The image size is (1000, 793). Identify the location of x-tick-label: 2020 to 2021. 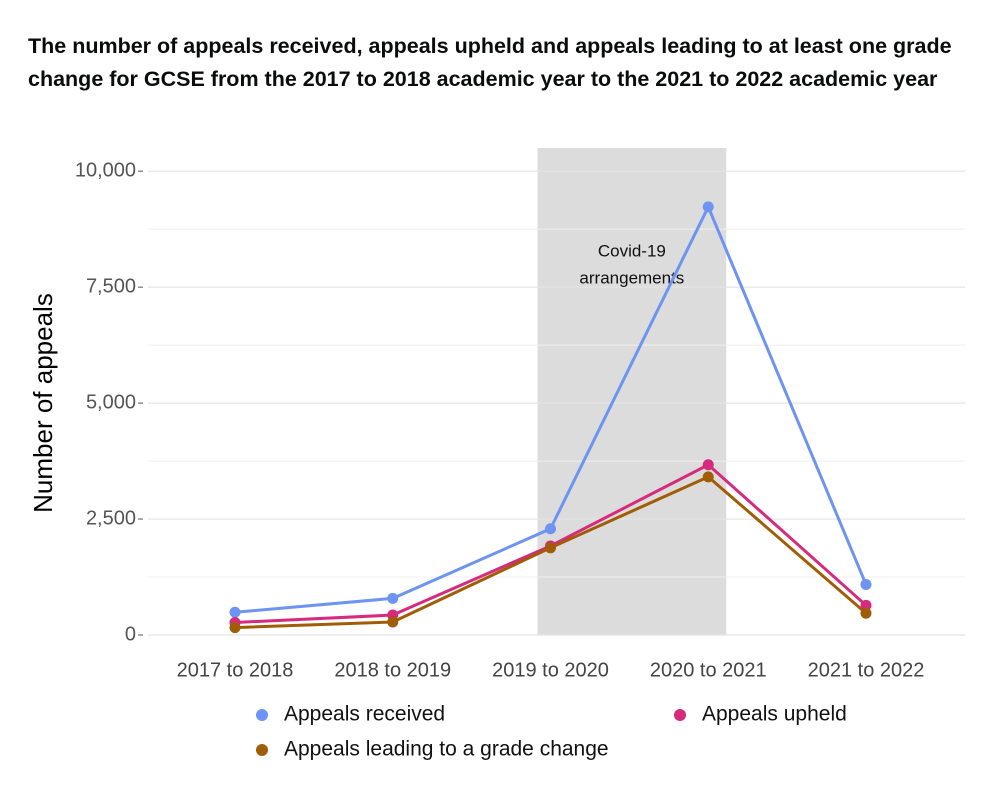
(708, 670).